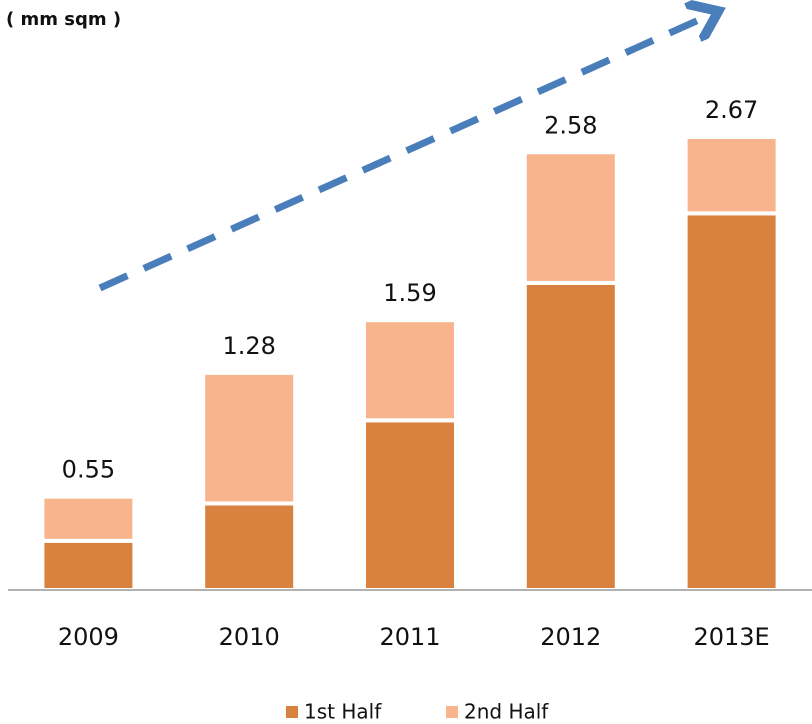 The width and height of the screenshot is (812, 724). What do you see at coordinates (88, 470) in the screenshot?
I see `total-label: 0.55` at bounding box center [88, 470].